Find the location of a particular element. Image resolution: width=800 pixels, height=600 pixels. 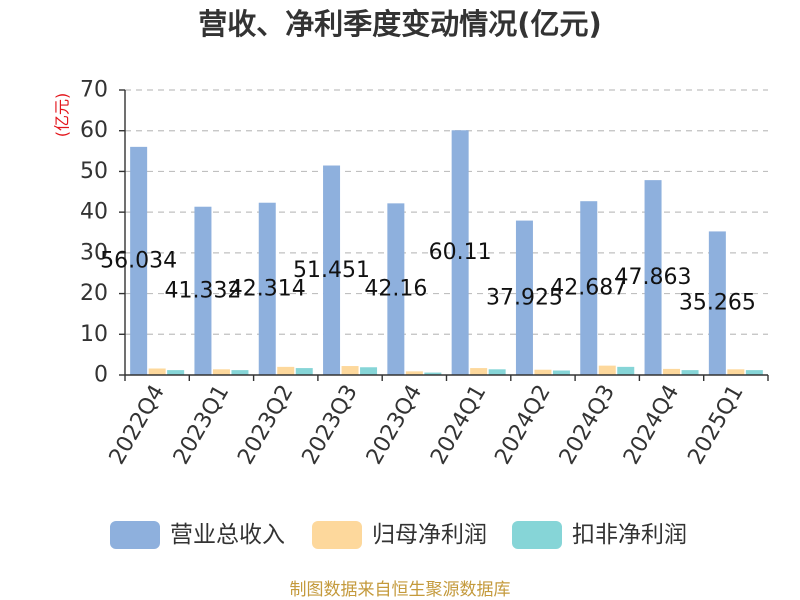

y-tick-label: 50 is located at coordinates (94, 171).